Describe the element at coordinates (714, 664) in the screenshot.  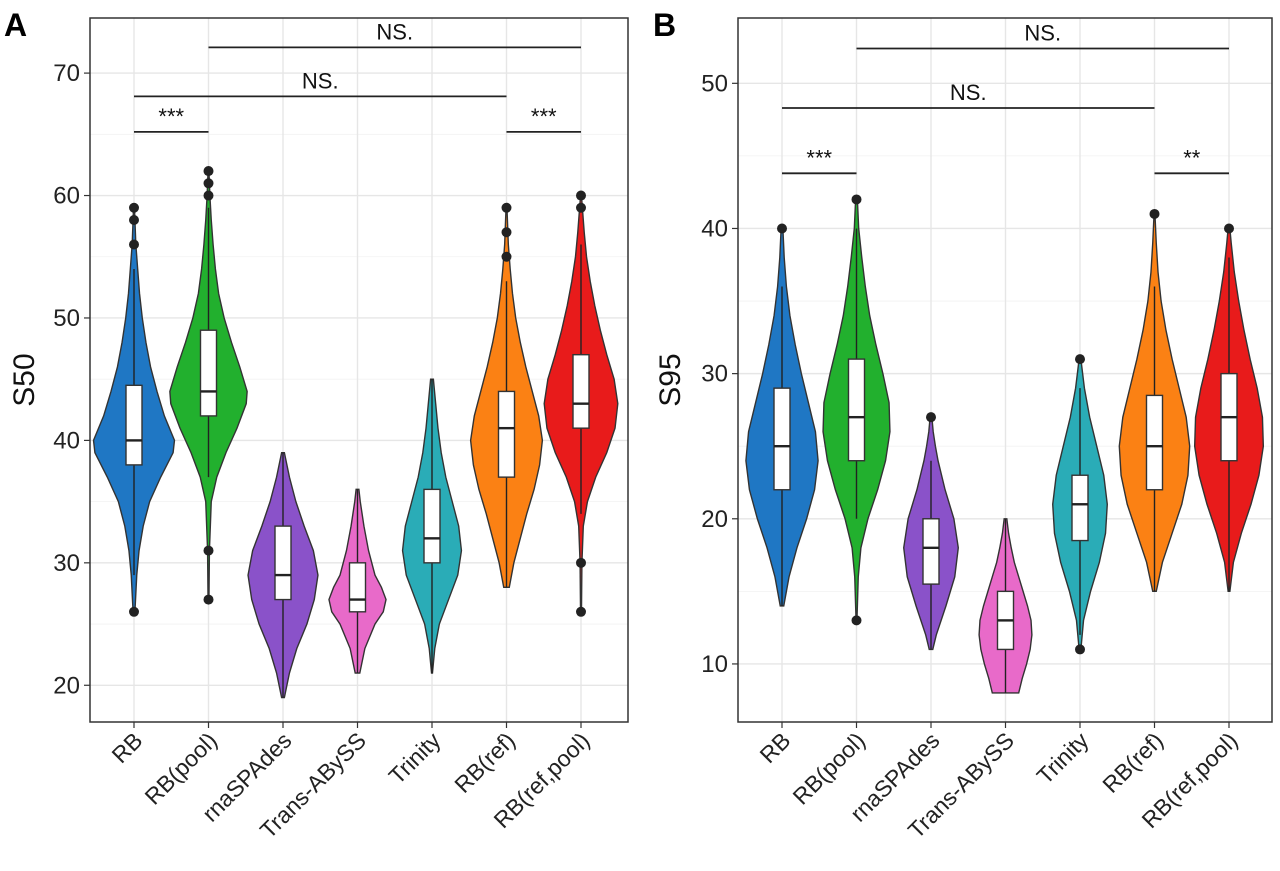
I see `y-tick-label: 10` at that location.